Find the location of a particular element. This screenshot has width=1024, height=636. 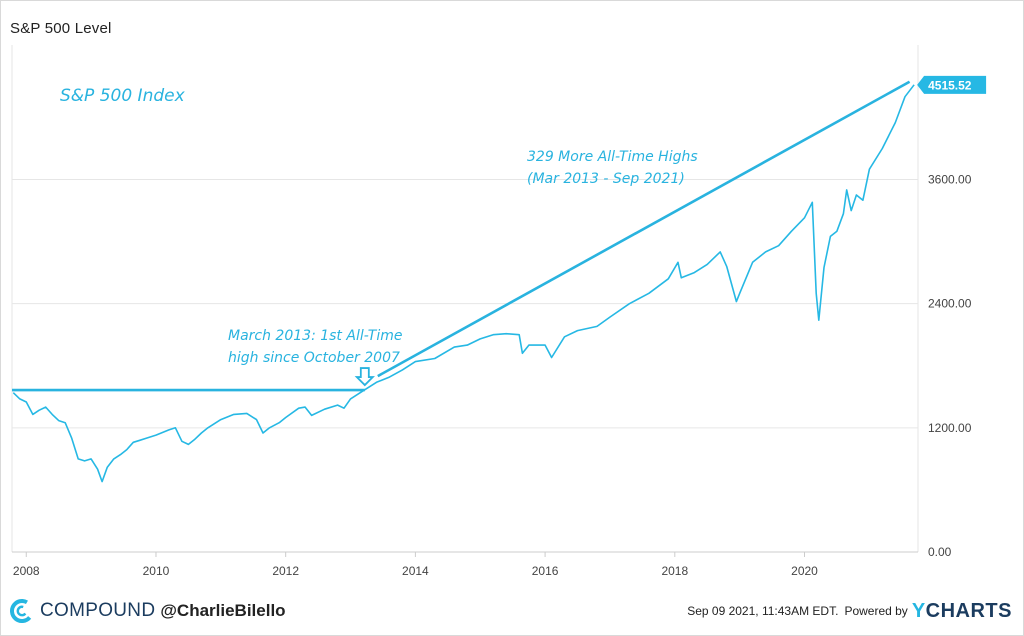

ycharts-logo: YCHARTS is located at coordinates (962, 611).